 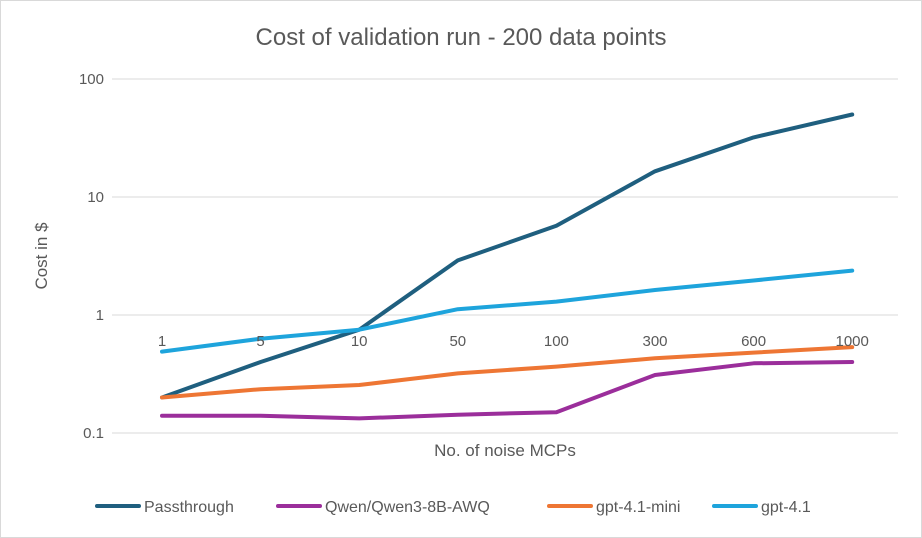 What do you see at coordinates (457, 341) in the screenshot?
I see `x-tick-label: 50` at bounding box center [457, 341].